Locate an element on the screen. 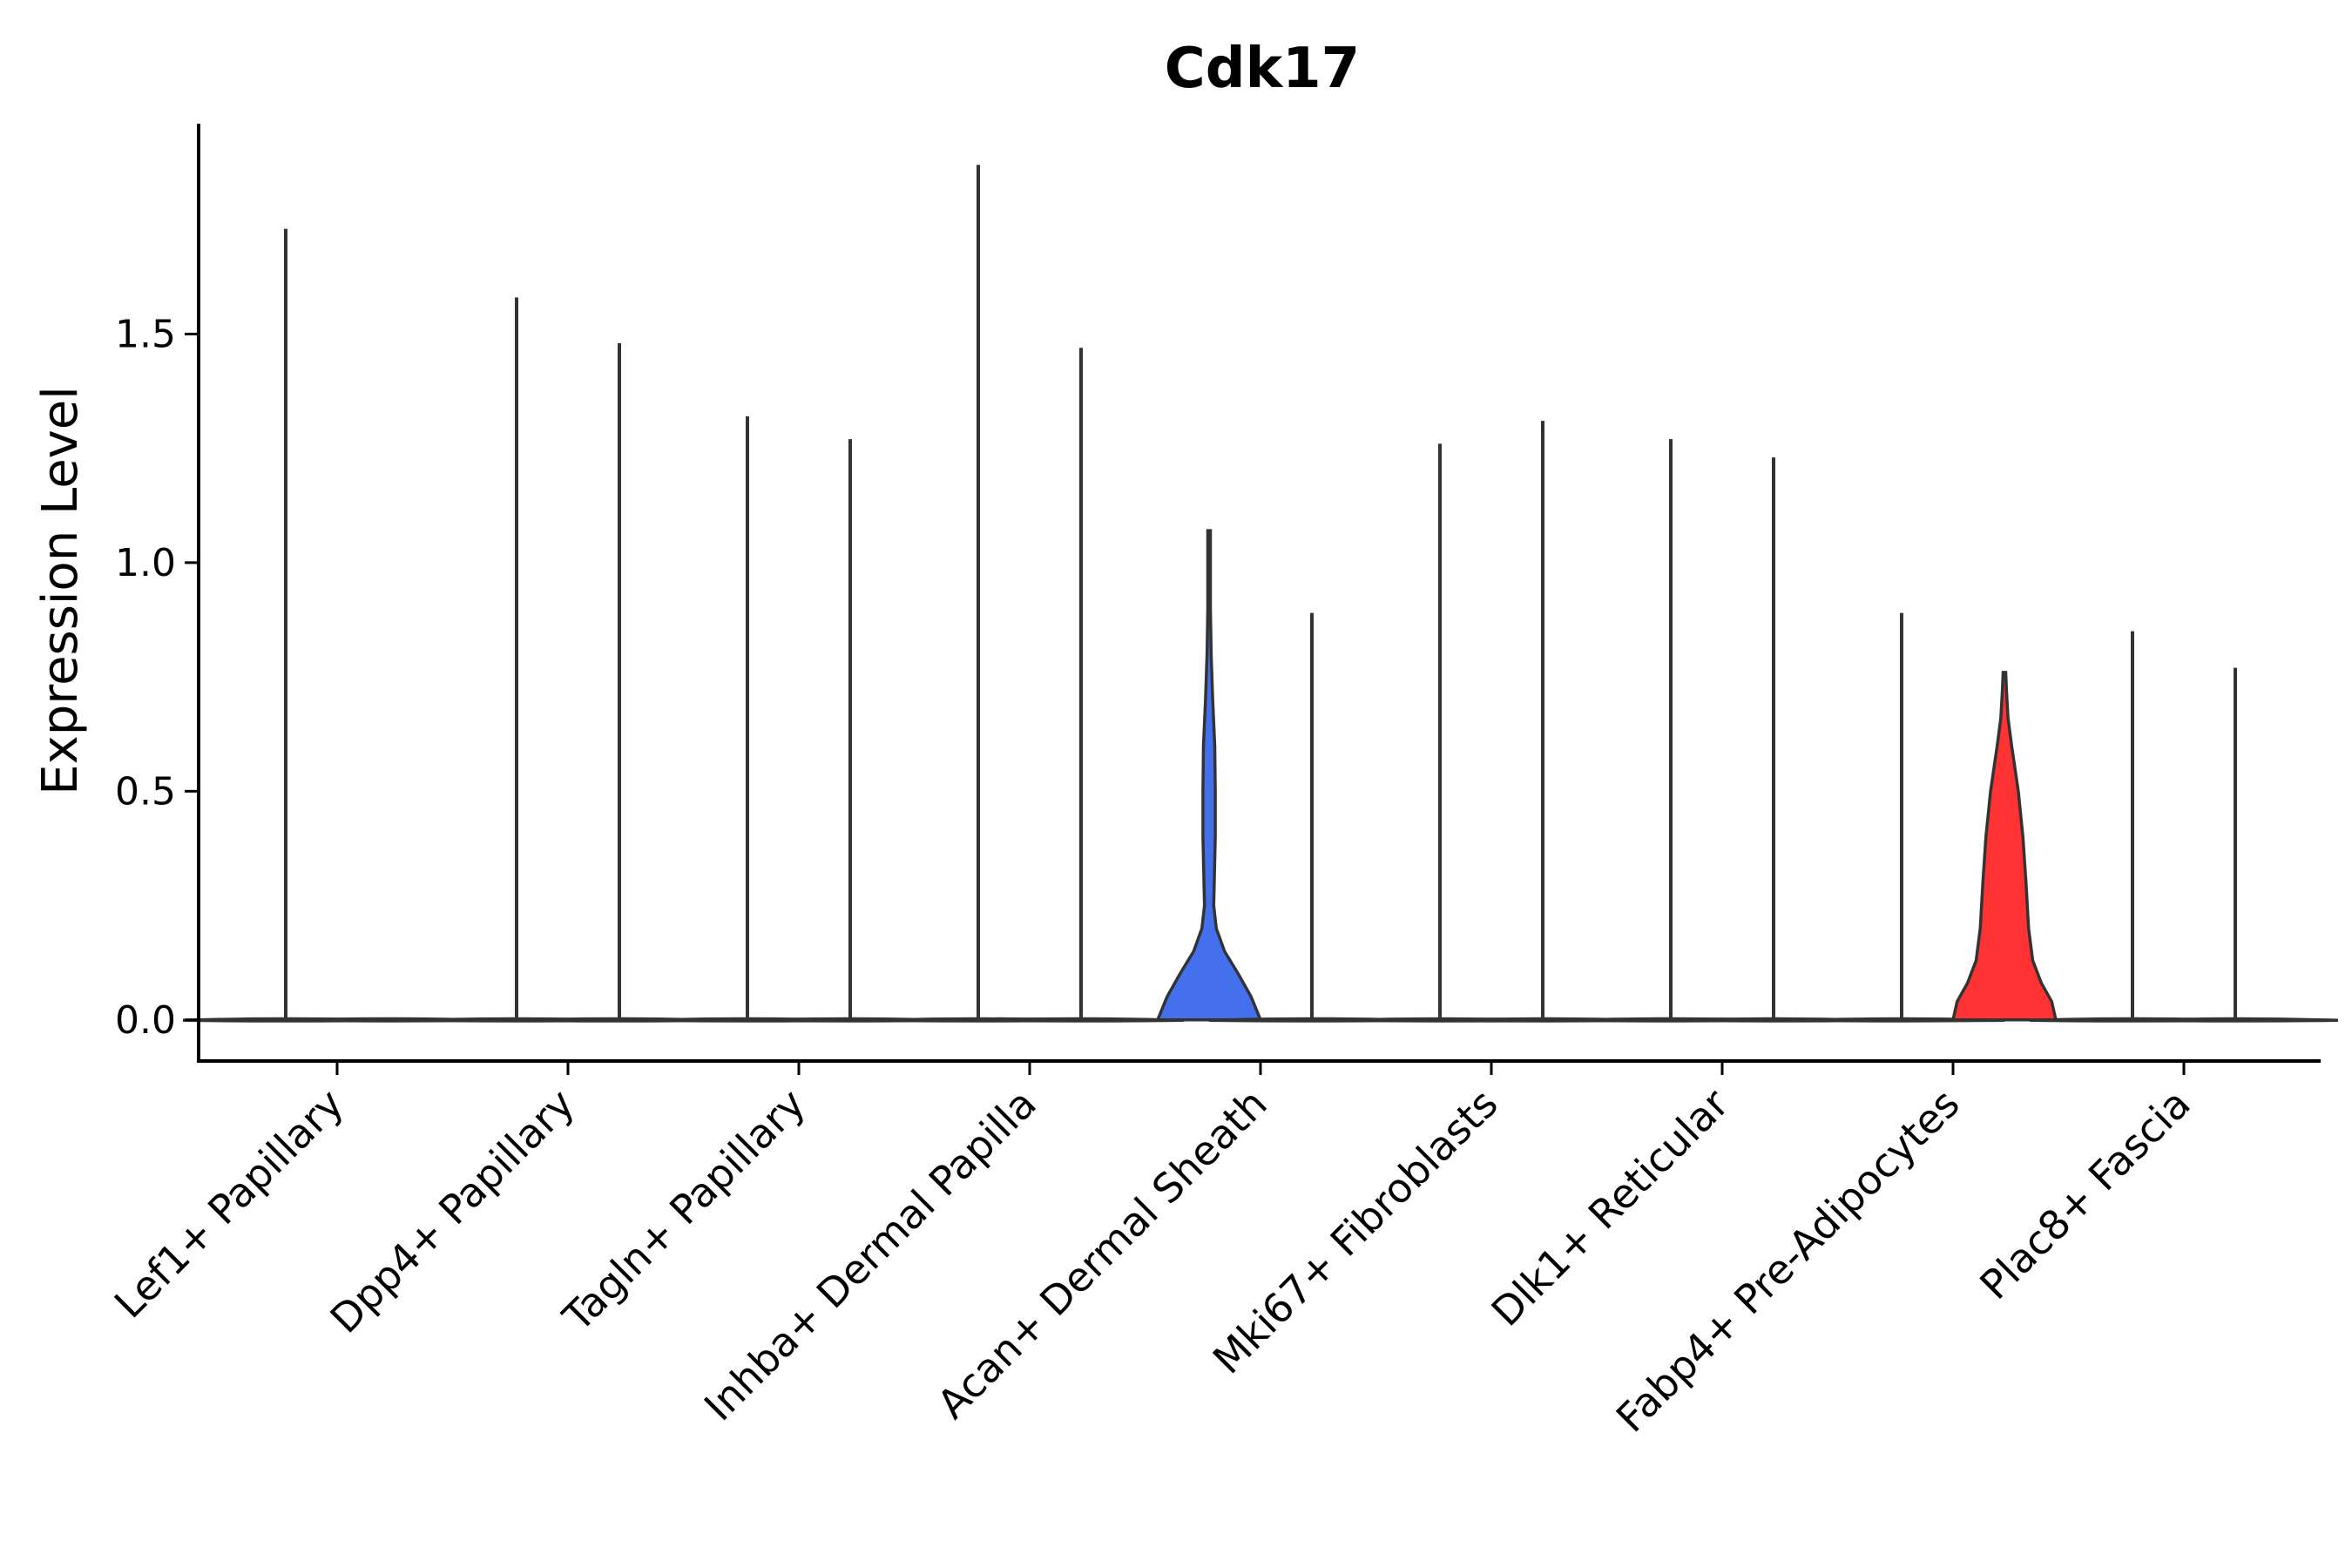 Image resolution: width=2352 pixels, height=1568 pixels. x-tick-label: Plac8+ Fascia is located at coordinates (2084, 1194).